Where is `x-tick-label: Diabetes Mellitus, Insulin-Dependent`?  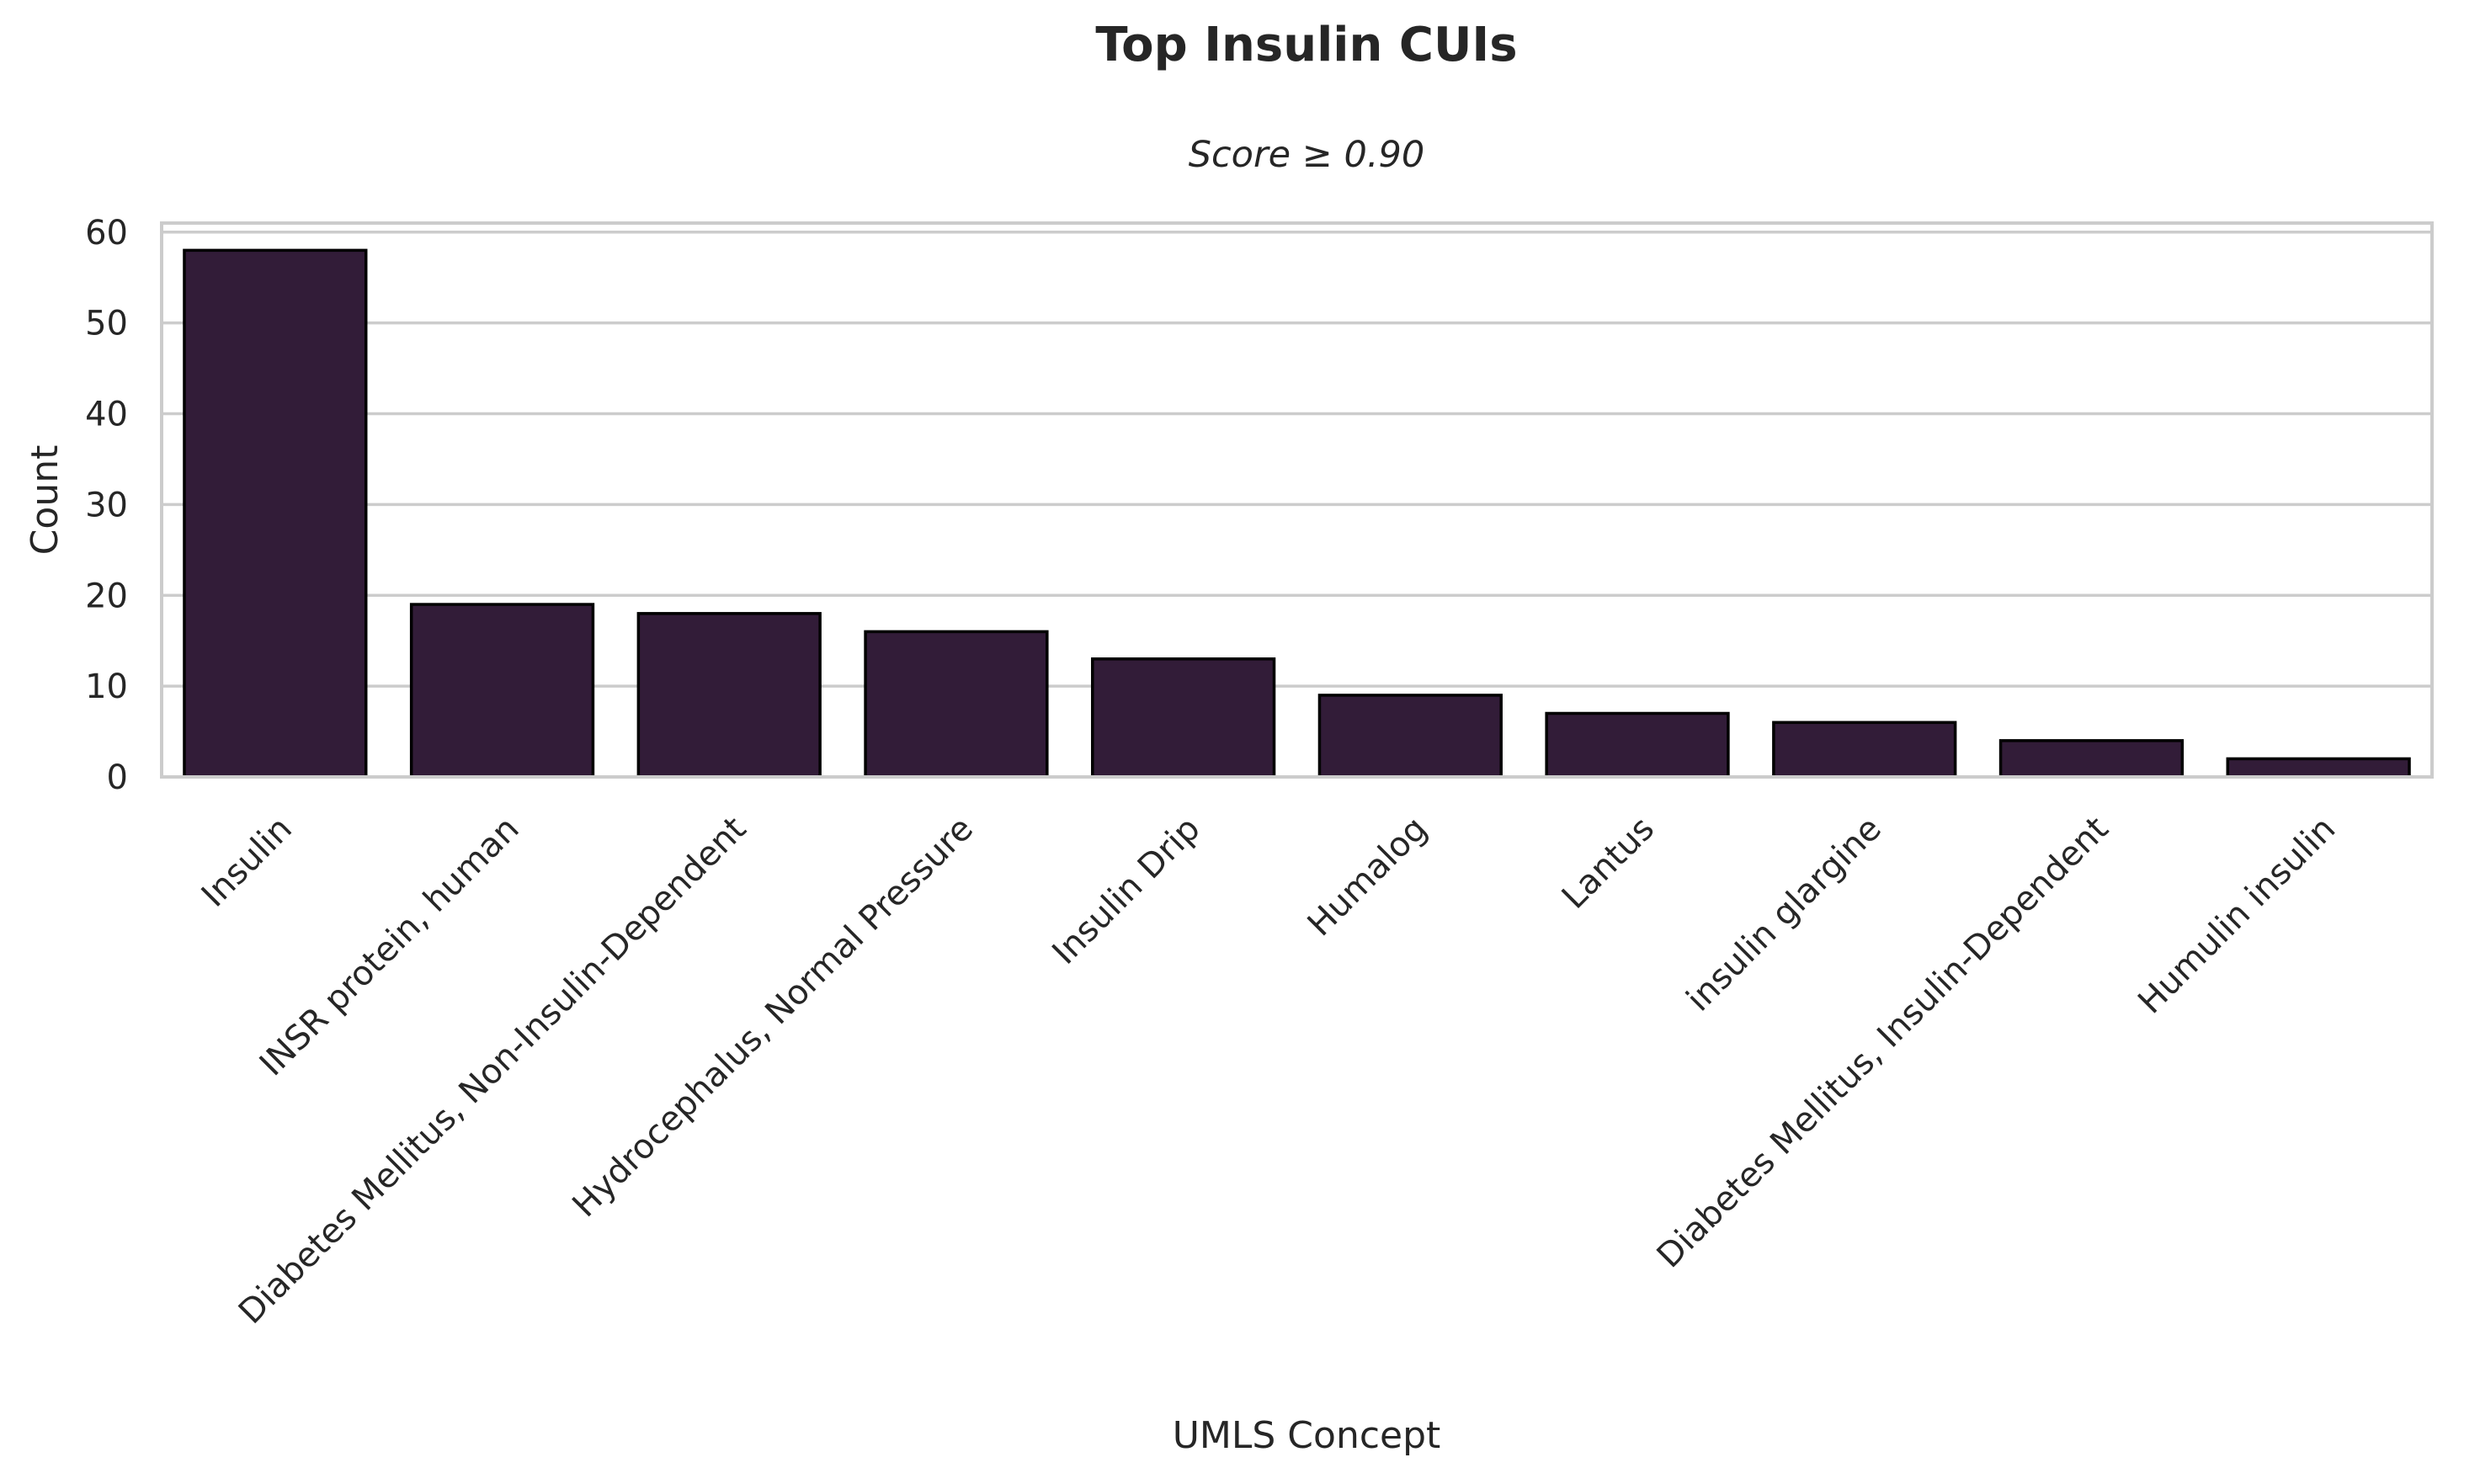 x-tick-label: Diabetes Mellitus, Insulin-Dependent is located at coordinates (1883, 1043).